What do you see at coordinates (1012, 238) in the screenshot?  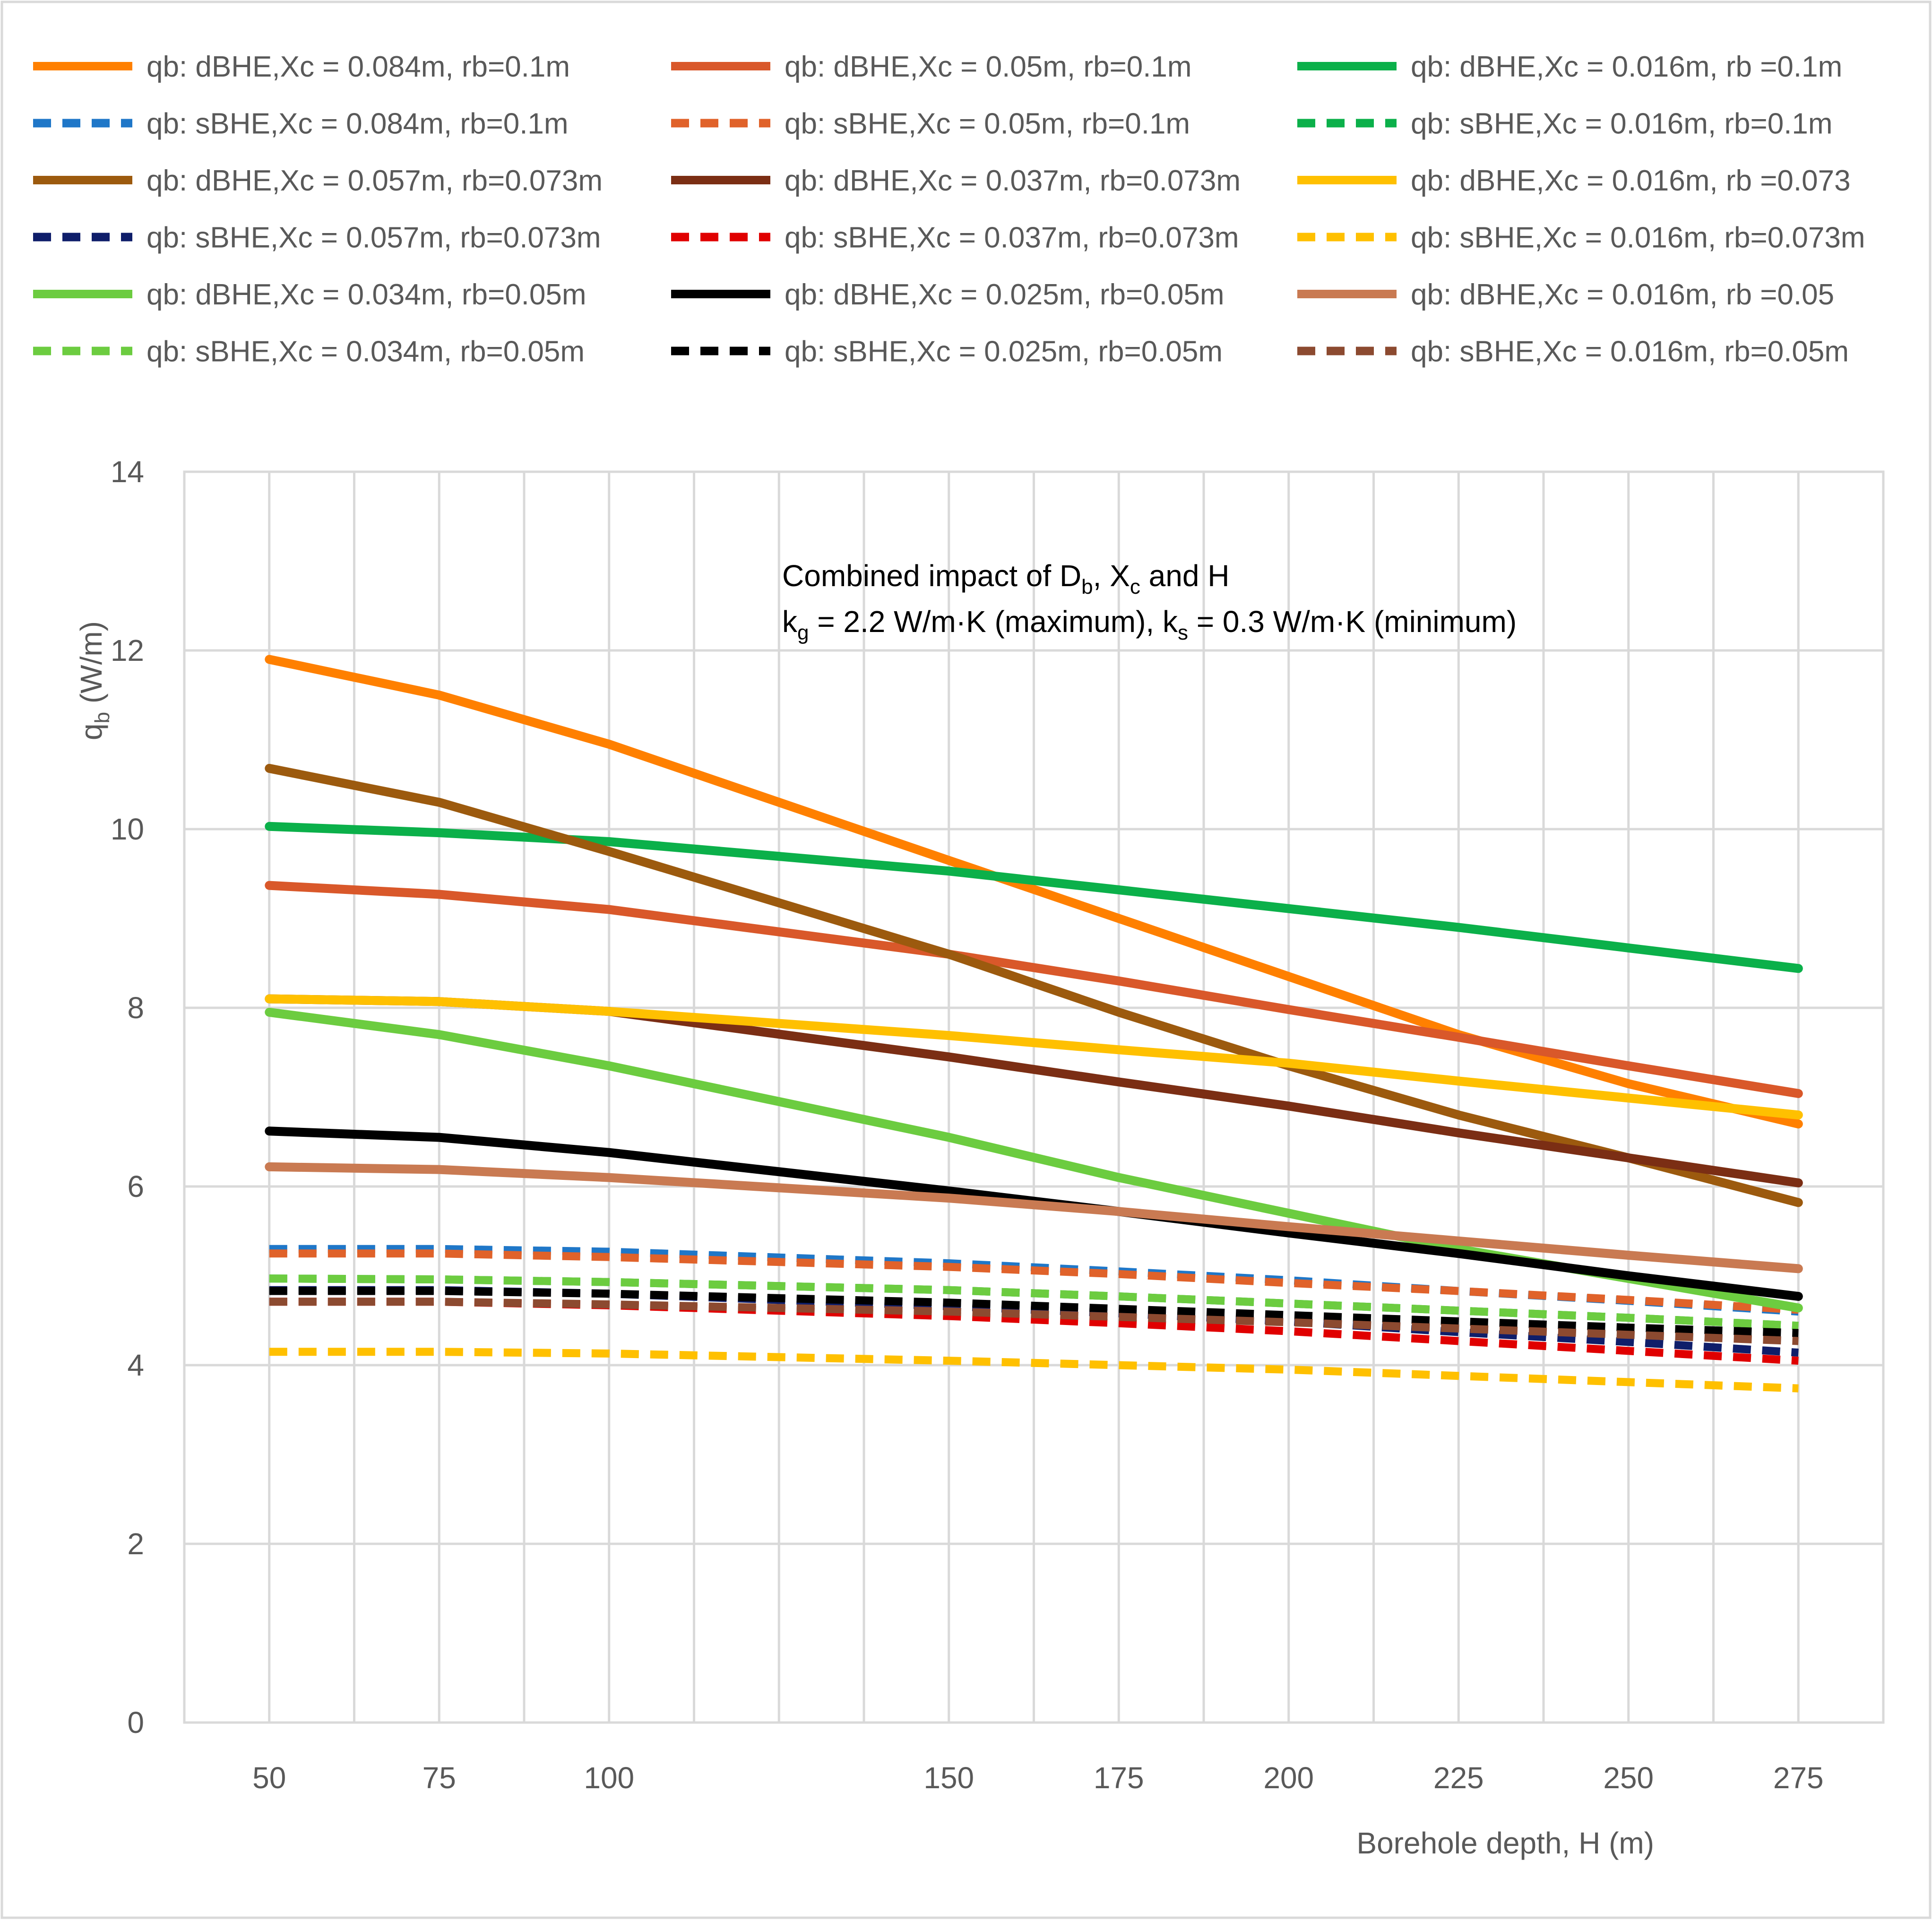 I see `legend-label: qb: sBHE,Xc = 0.037m, rb=0.073m` at bounding box center [1012, 238].